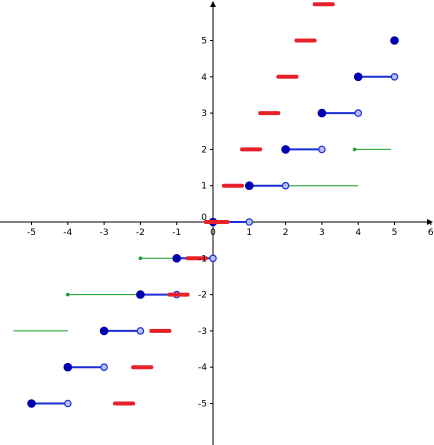  What do you see at coordinates (204, 218) in the screenshot?
I see `origin-label: 0` at bounding box center [204, 218].